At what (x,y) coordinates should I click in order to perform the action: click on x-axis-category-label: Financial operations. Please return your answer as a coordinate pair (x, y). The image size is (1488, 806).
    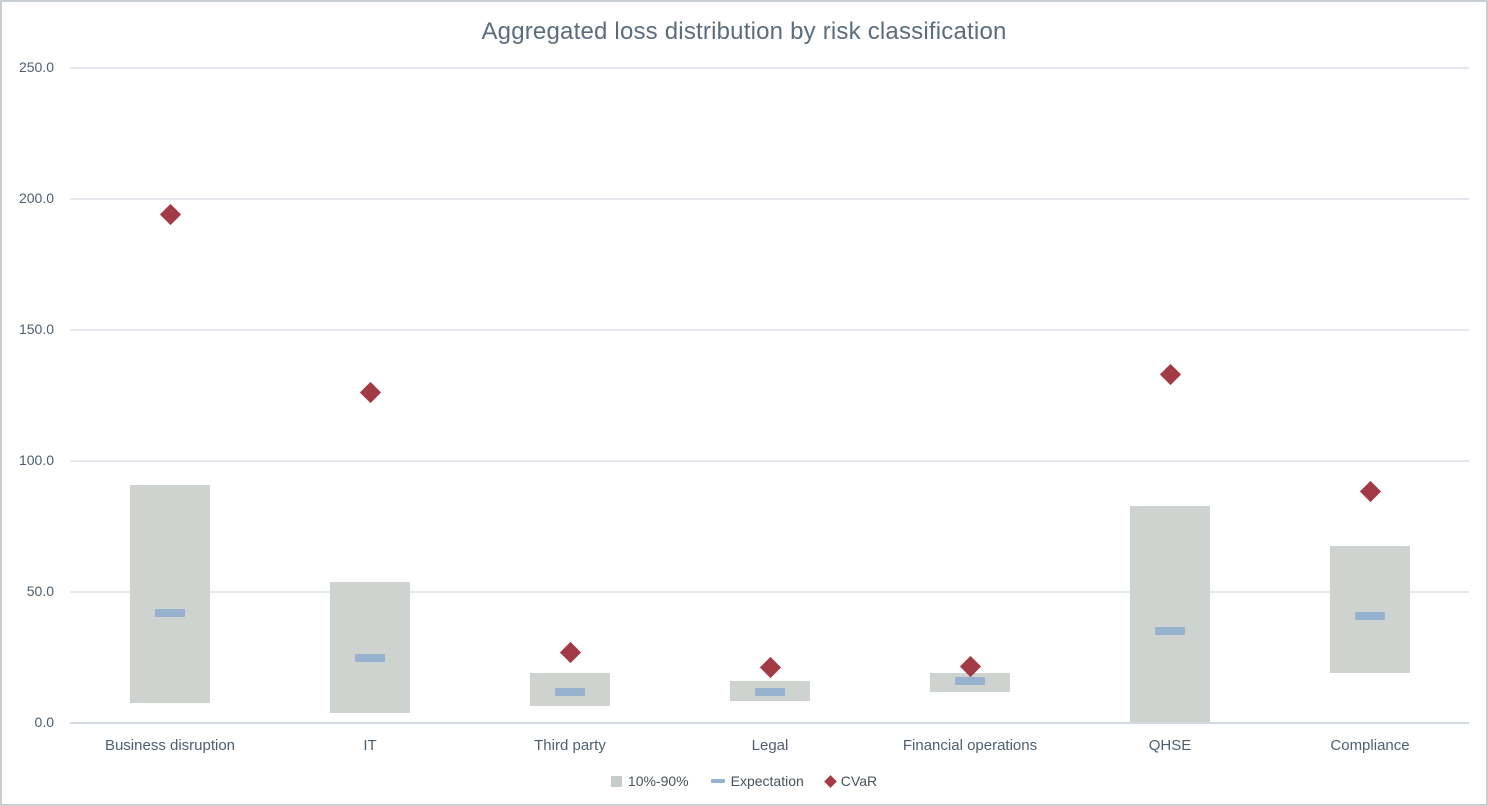
    Looking at the image, I should click on (970, 745).